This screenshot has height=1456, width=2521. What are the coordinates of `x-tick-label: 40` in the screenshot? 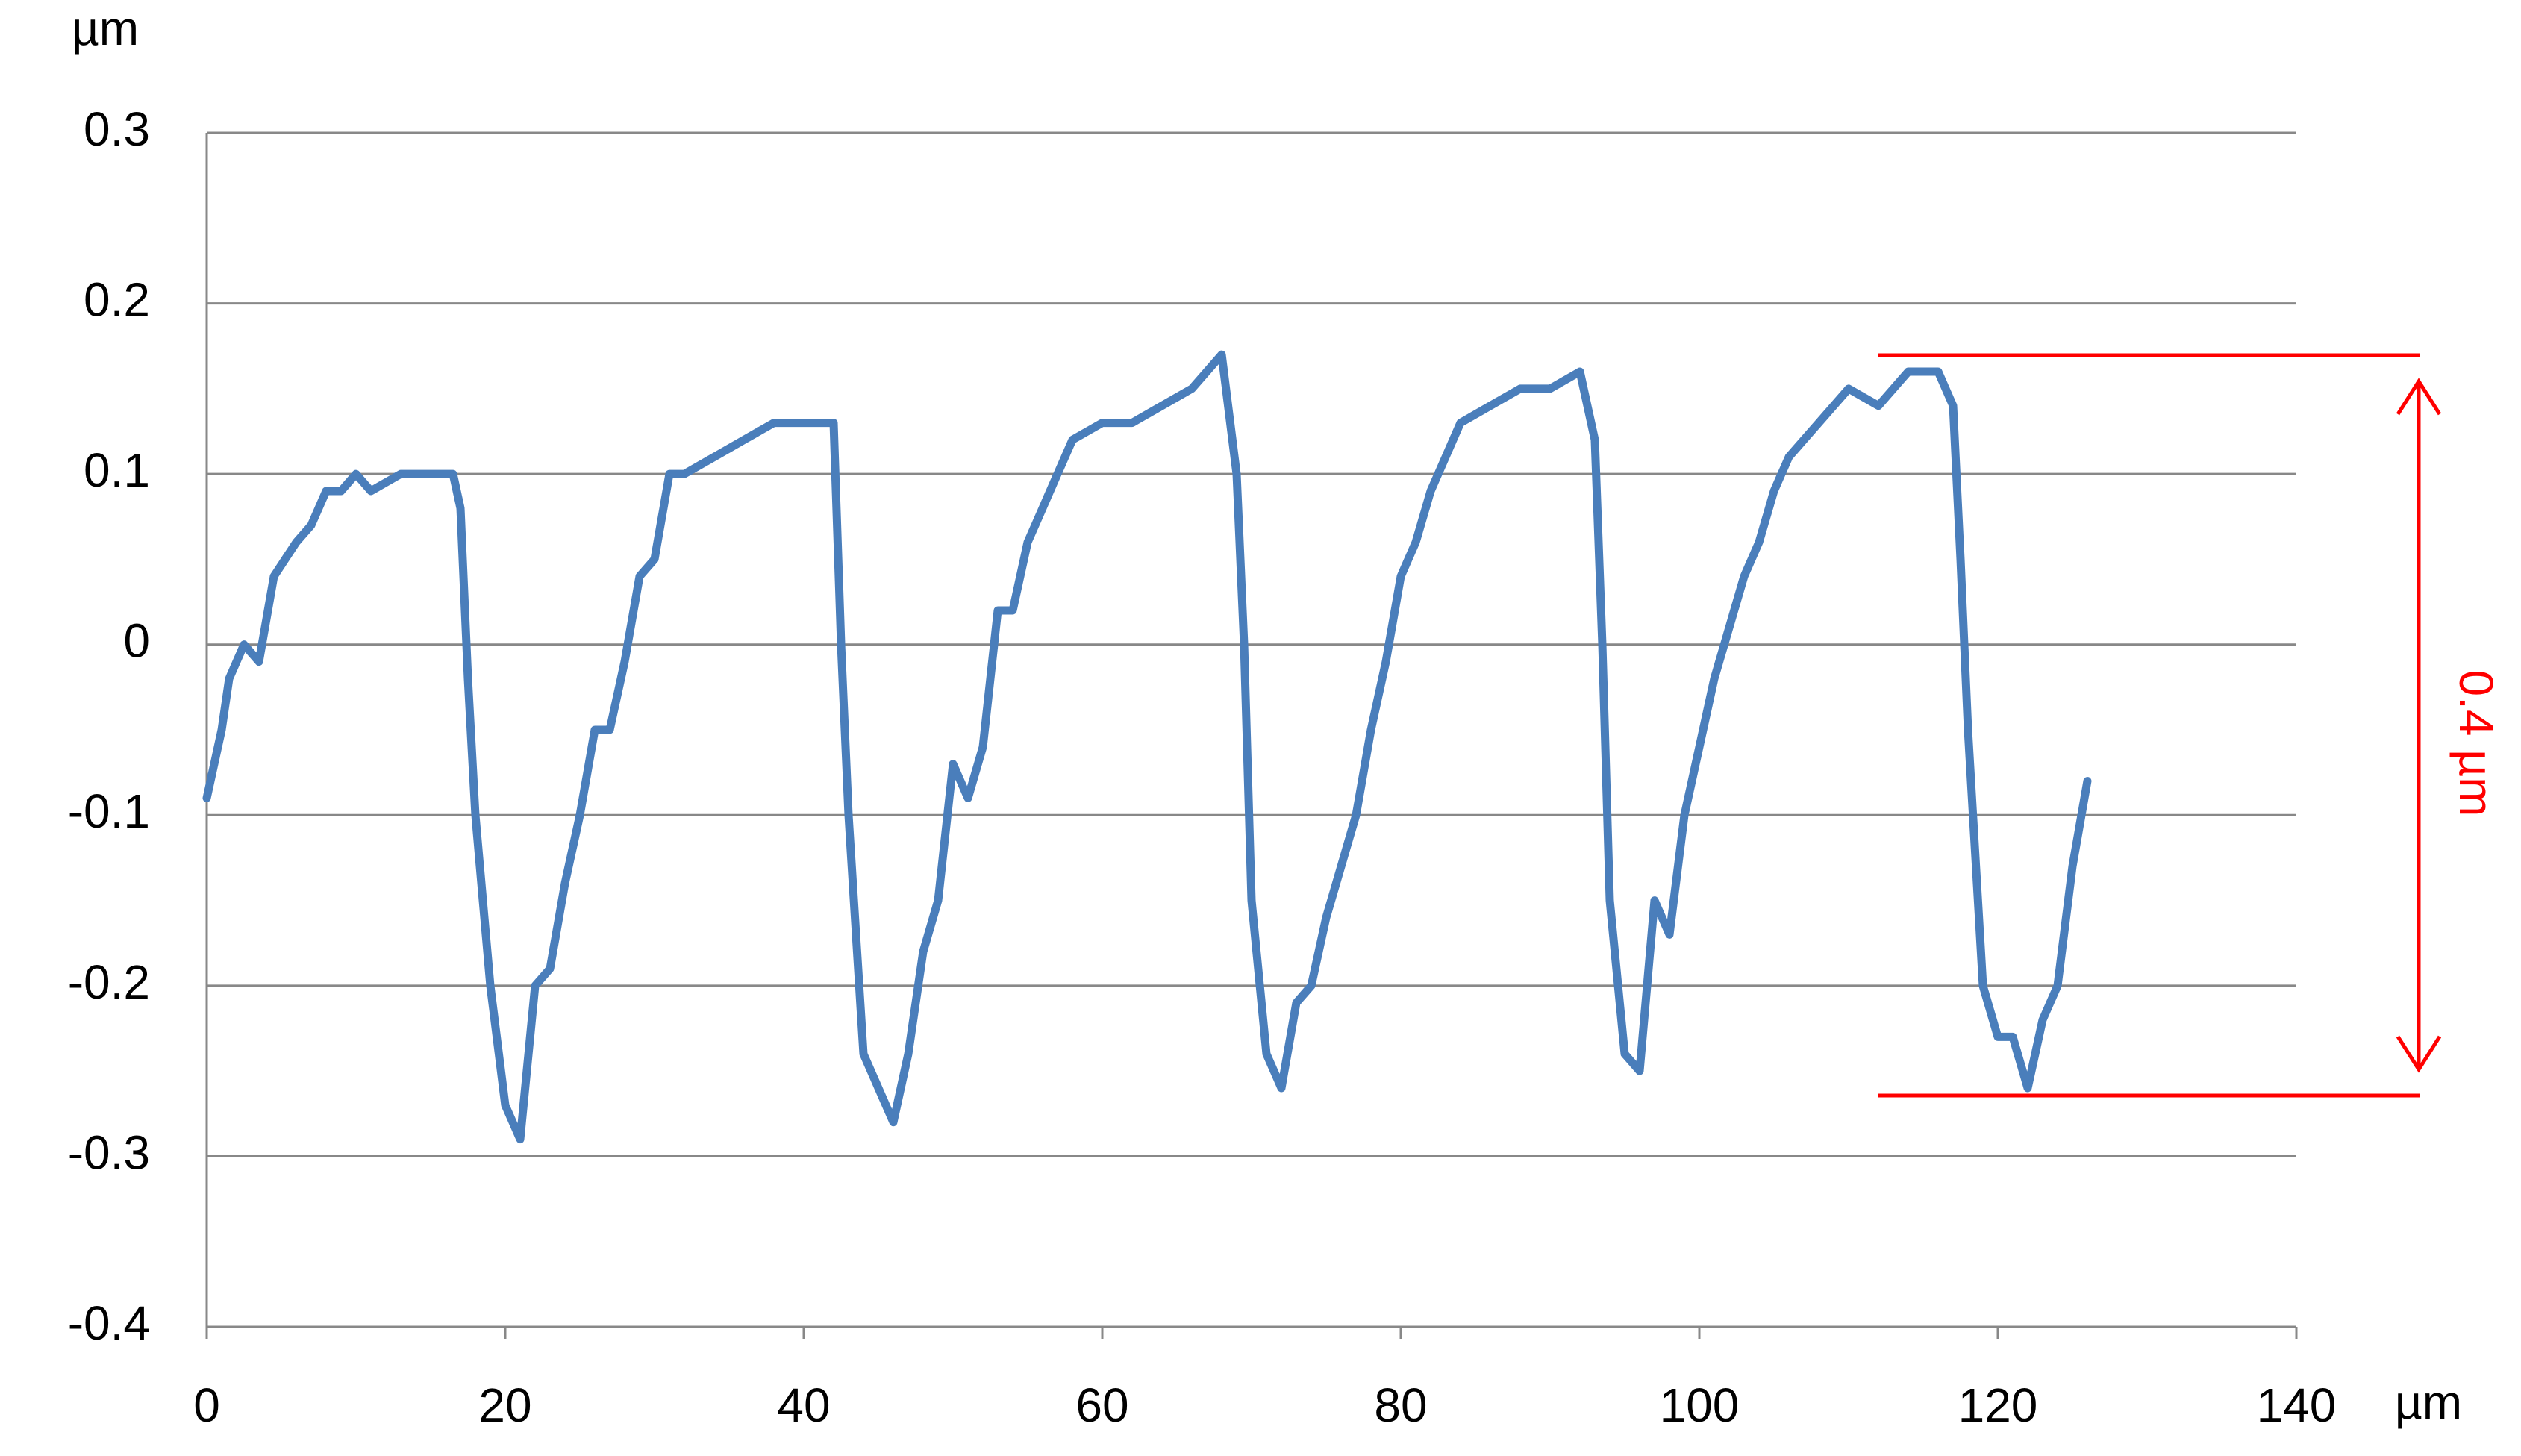 It's located at (803, 1405).